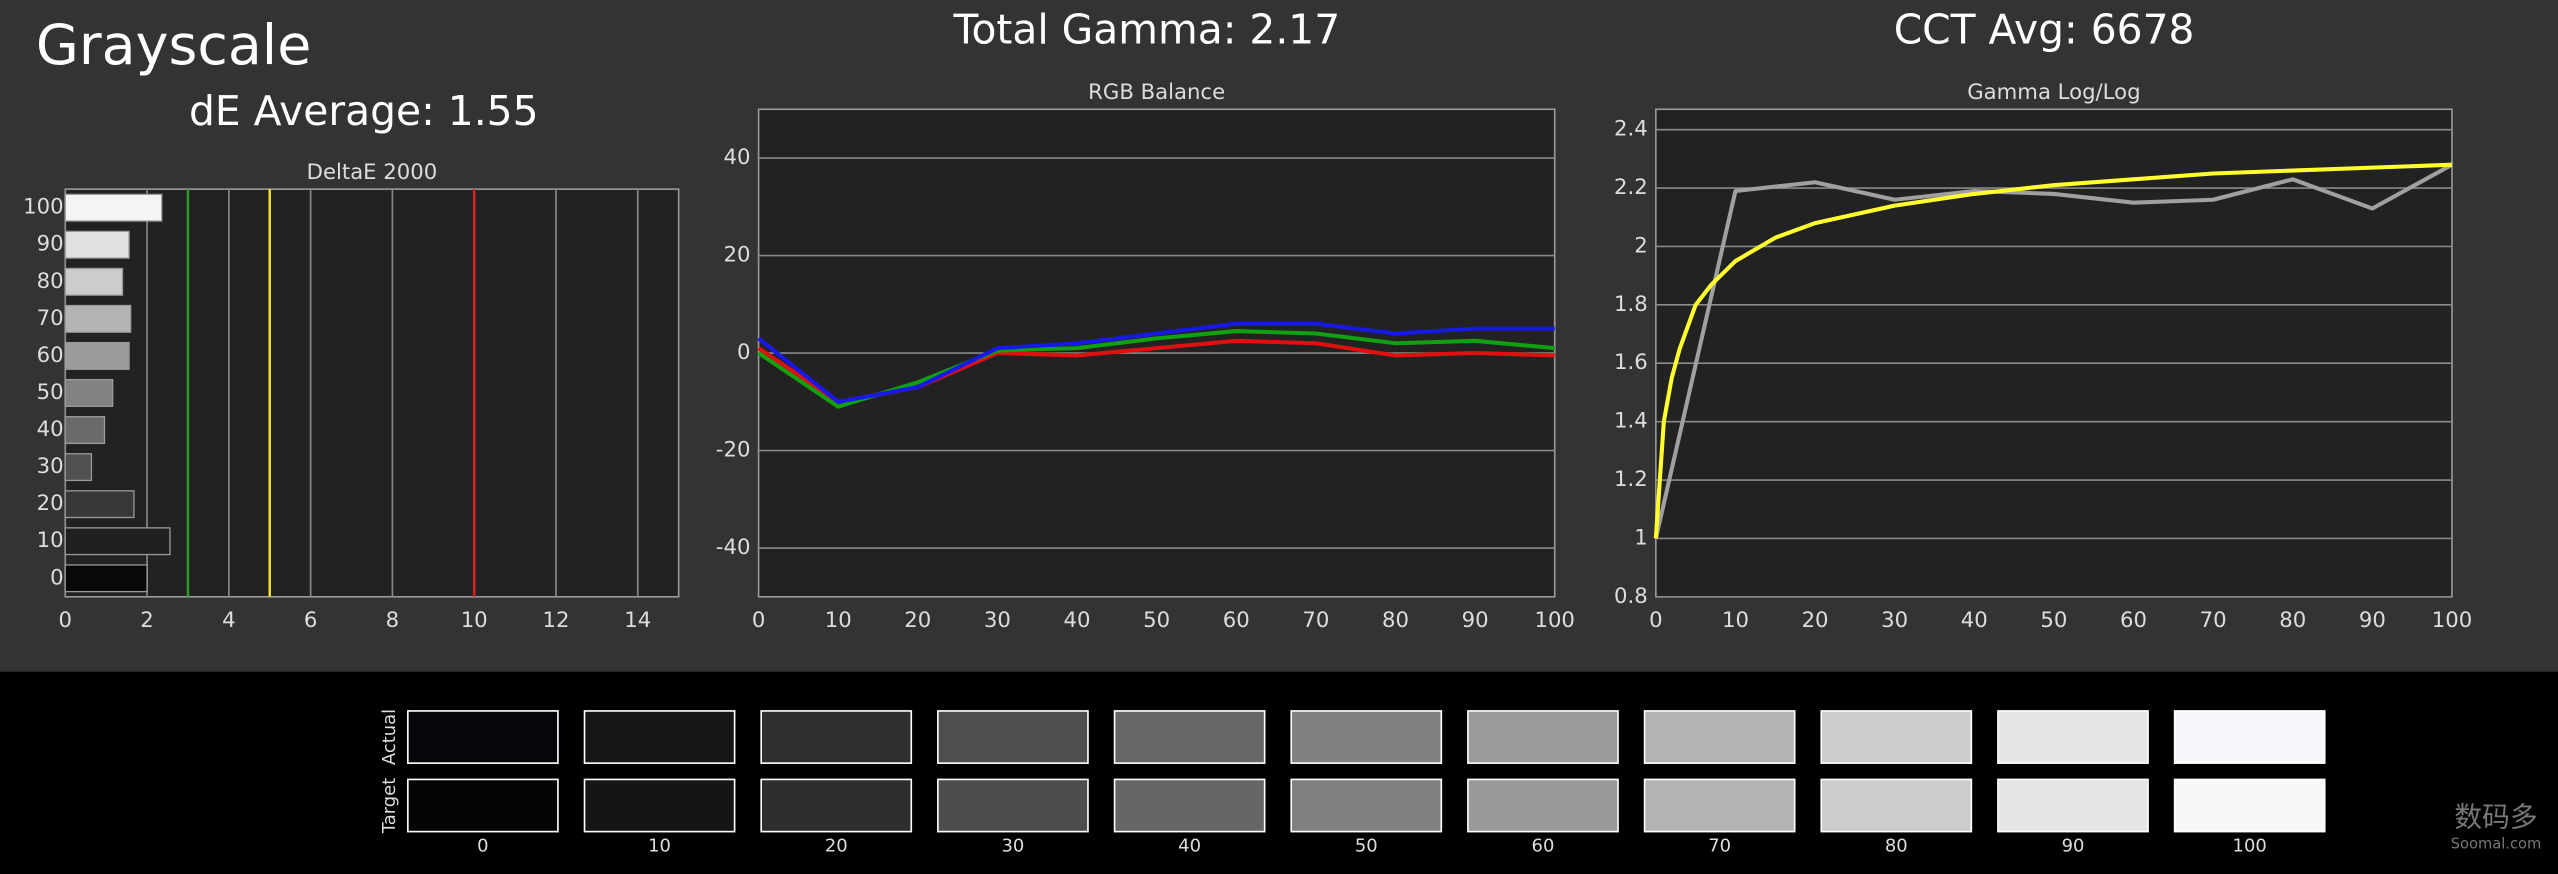 Image resolution: width=2558 pixels, height=874 pixels. What do you see at coordinates (743, 351) in the screenshot?
I see `y-tick-label: 0` at bounding box center [743, 351].